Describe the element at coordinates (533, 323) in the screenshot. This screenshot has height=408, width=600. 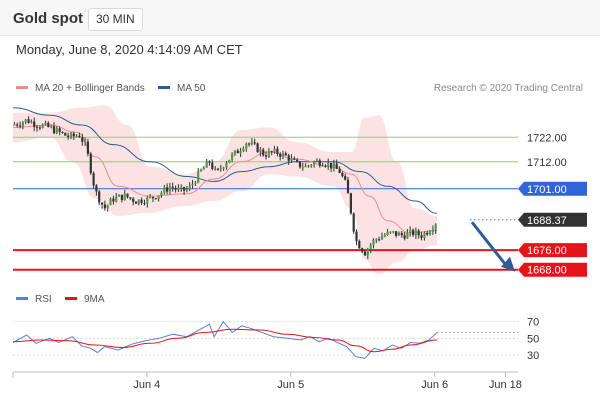
I see `rsi-tick-70: 70` at that location.